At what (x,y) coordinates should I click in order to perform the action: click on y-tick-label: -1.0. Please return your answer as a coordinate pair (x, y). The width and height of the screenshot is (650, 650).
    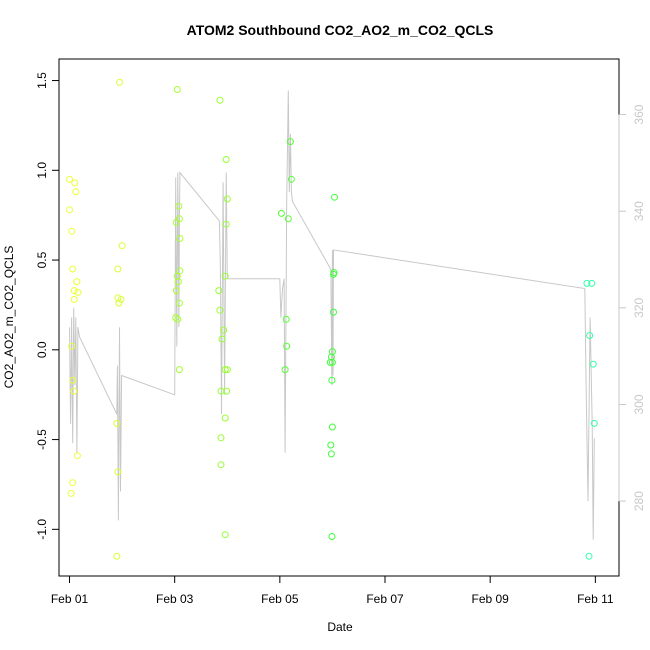
    Looking at the image, I should click on (42, 529).